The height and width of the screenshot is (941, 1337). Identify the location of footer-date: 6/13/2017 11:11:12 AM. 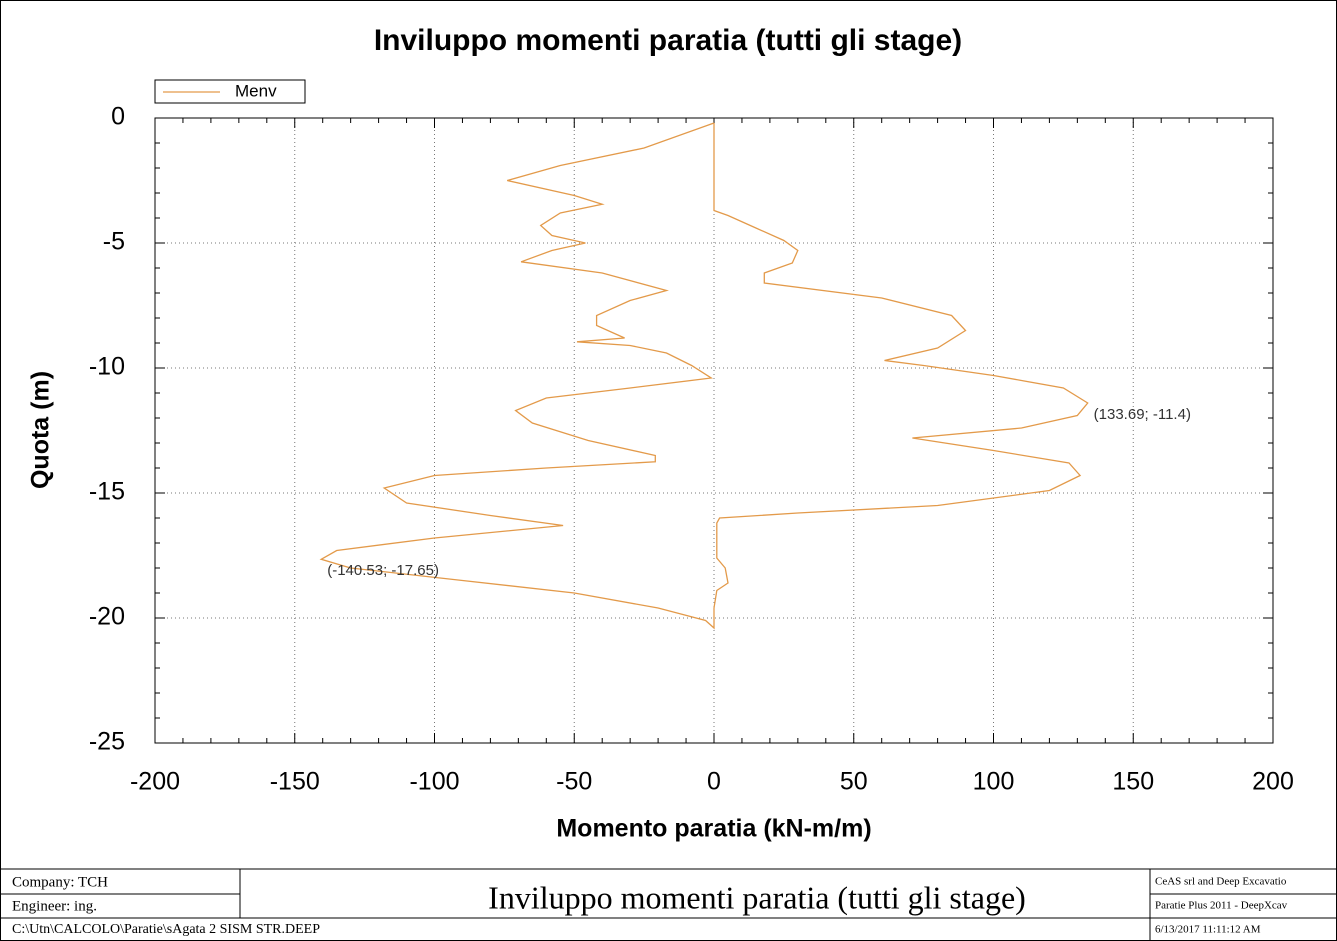
(1208, 930).